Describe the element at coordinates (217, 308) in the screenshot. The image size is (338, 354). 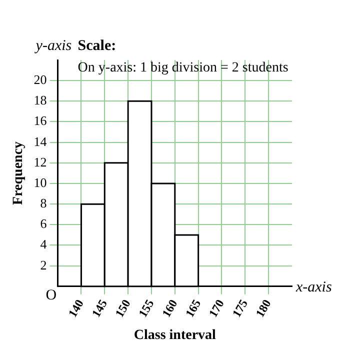
I see `x-tick-label: 170` at that location.